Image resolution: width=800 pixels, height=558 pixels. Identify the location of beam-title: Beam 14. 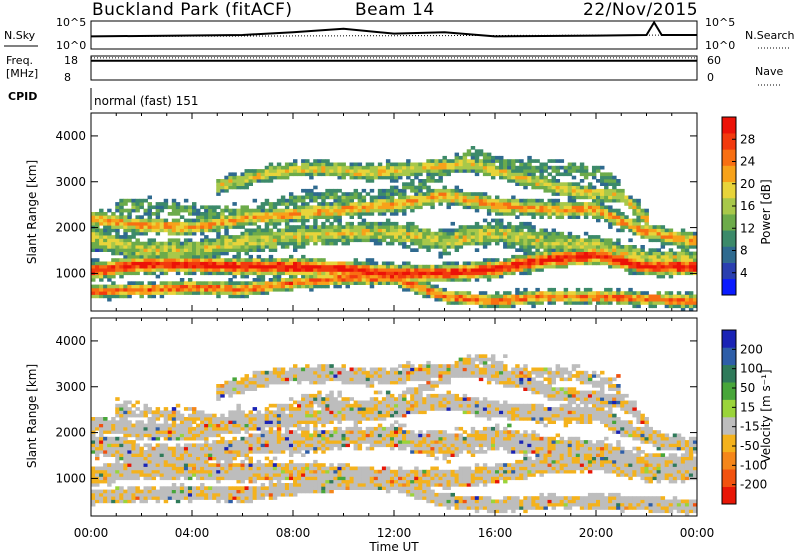
(395, 10).